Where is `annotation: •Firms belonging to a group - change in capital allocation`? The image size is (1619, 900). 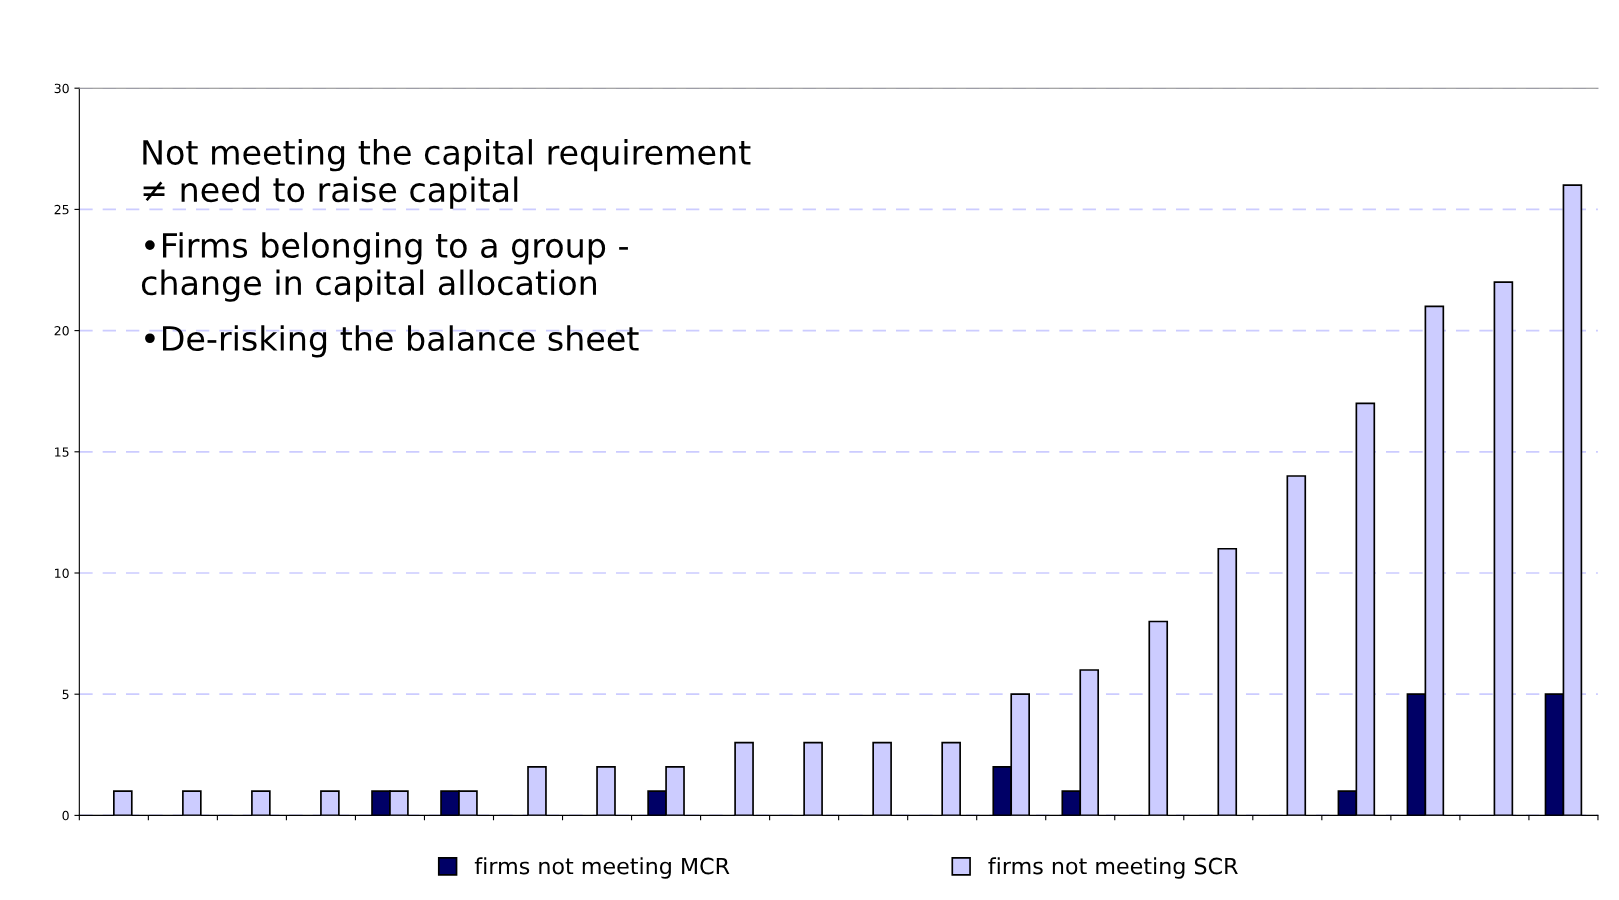 annotation: •Firms belonging to a group - change in capital allocation is located at coordinates (384, 267).